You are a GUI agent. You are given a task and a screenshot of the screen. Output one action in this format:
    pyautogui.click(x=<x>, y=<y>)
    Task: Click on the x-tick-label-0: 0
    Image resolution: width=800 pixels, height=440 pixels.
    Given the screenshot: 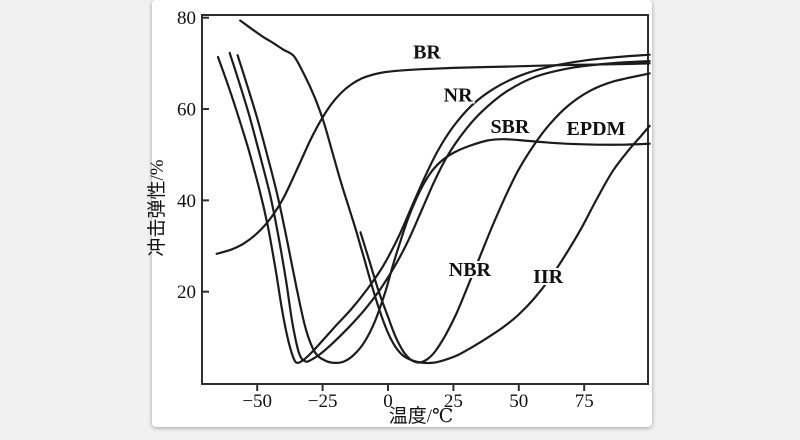 What is the action you would take?
    pyautogui.click(x=388, y=401)
    